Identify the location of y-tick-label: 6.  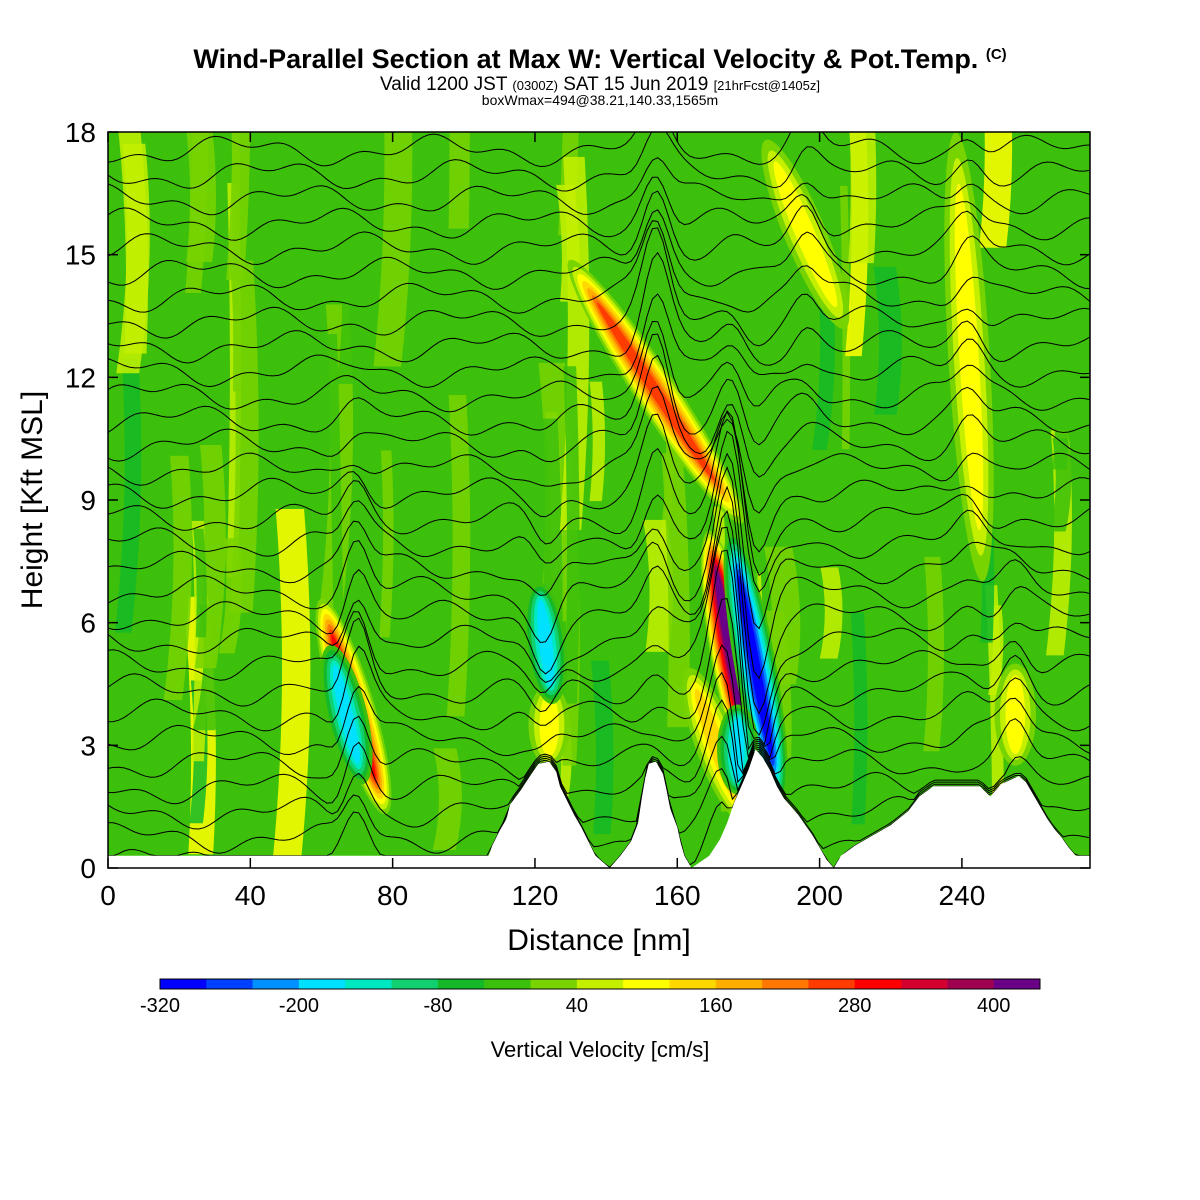
(88, 623).